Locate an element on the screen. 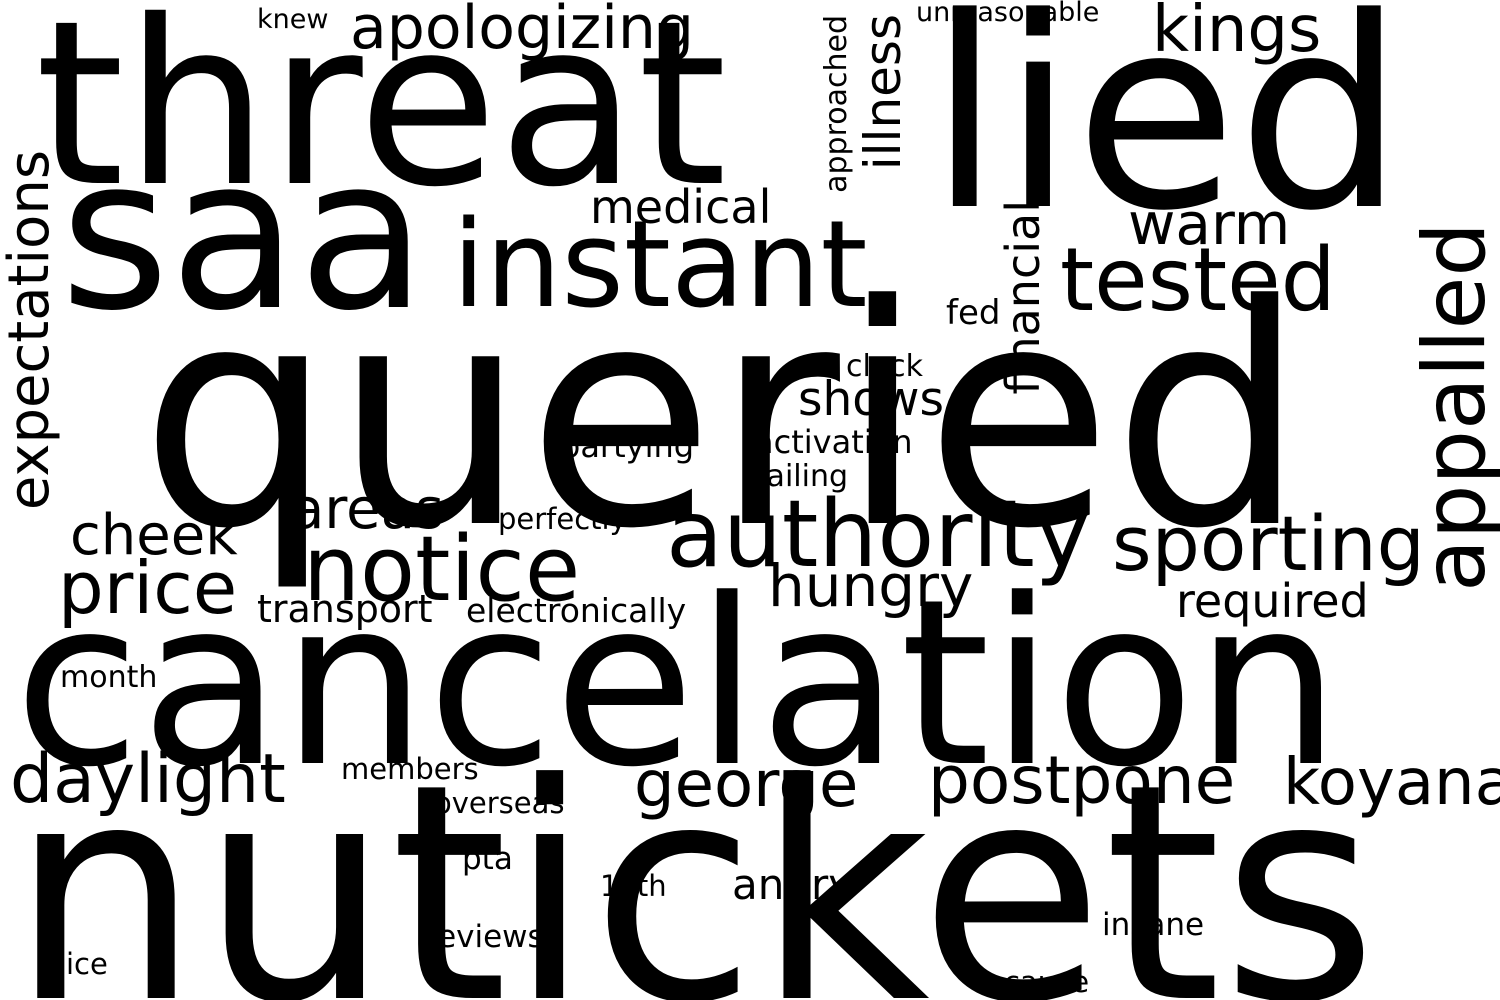 This screenshot has width=1500, height=1000. word-threat: threat is located at coordinates (381, 118).